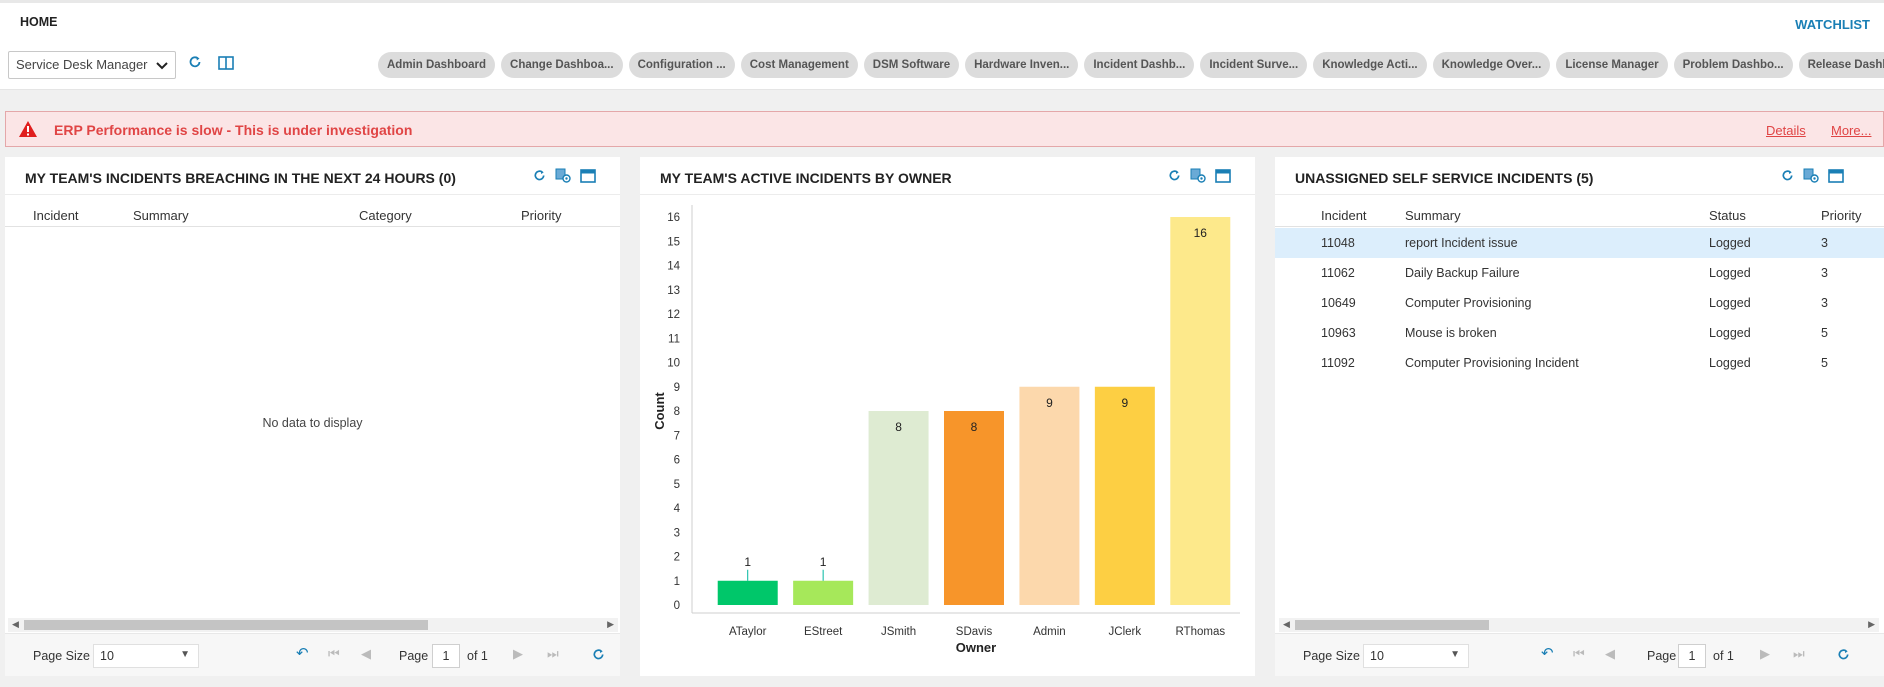 Image resolution: width=1884 pixels, height=687 pixels. I want to click on panel-actions, so click(564, 175).